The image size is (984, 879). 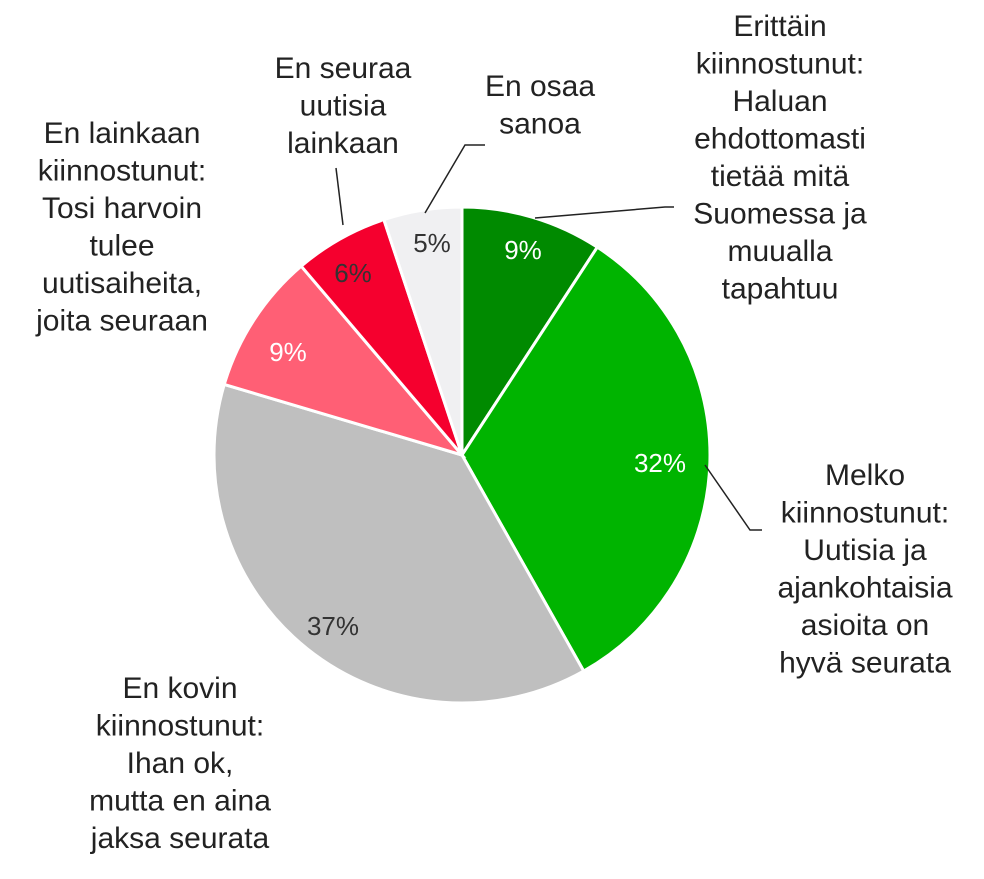 What do you see at coordinates (121, 320) in the screenshot?
I see `category-label: joita seuraan` at bounding box center [121, 320].